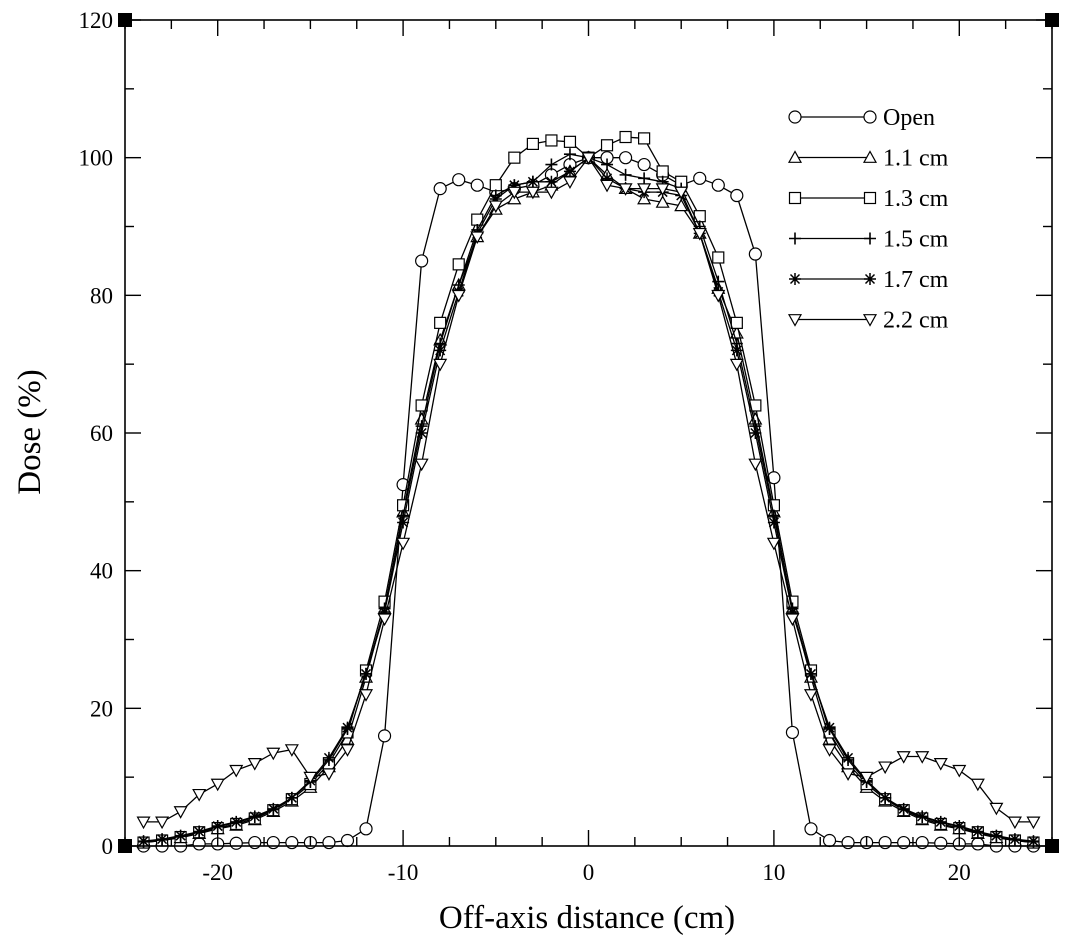  Describe the element at coordinates (589, 872) in the screenshot. I see `x-tick-label: 0` at that location.